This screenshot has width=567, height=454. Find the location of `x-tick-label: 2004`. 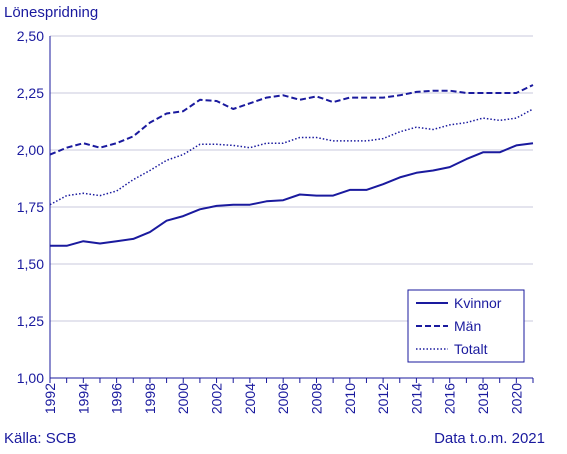

x-tick-label: 2004 is located at coordinates (250, 398).